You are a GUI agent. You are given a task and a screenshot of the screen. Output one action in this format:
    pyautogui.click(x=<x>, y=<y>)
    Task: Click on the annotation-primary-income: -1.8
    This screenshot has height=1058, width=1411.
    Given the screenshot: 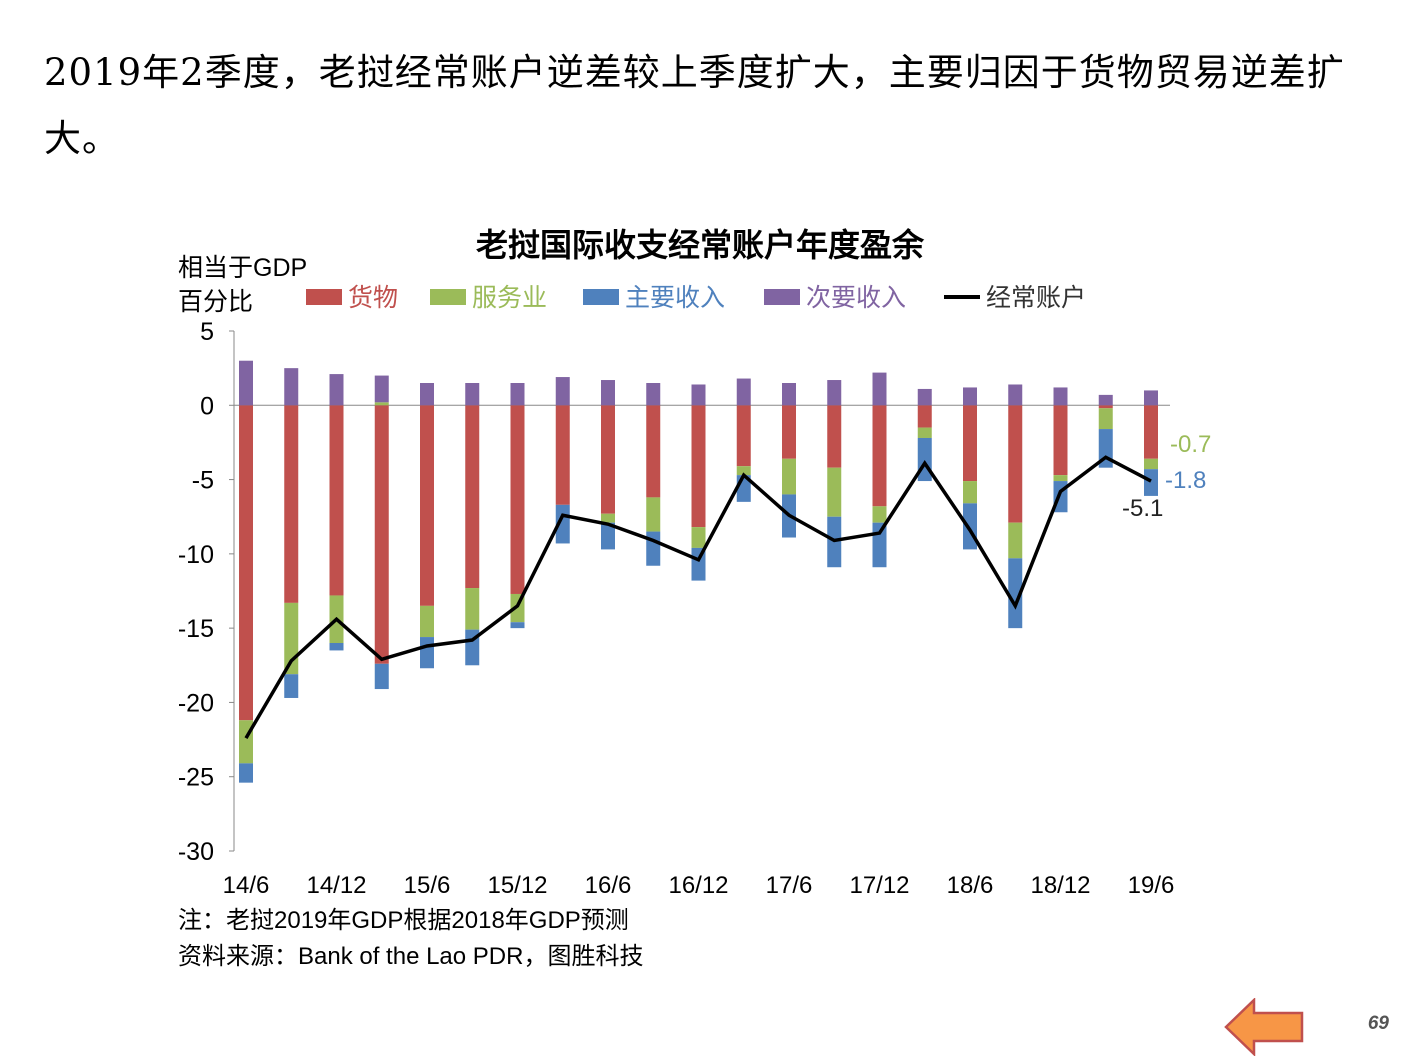 What is the action you would take?
    pyautogui.click(x=1185, y=480)
    